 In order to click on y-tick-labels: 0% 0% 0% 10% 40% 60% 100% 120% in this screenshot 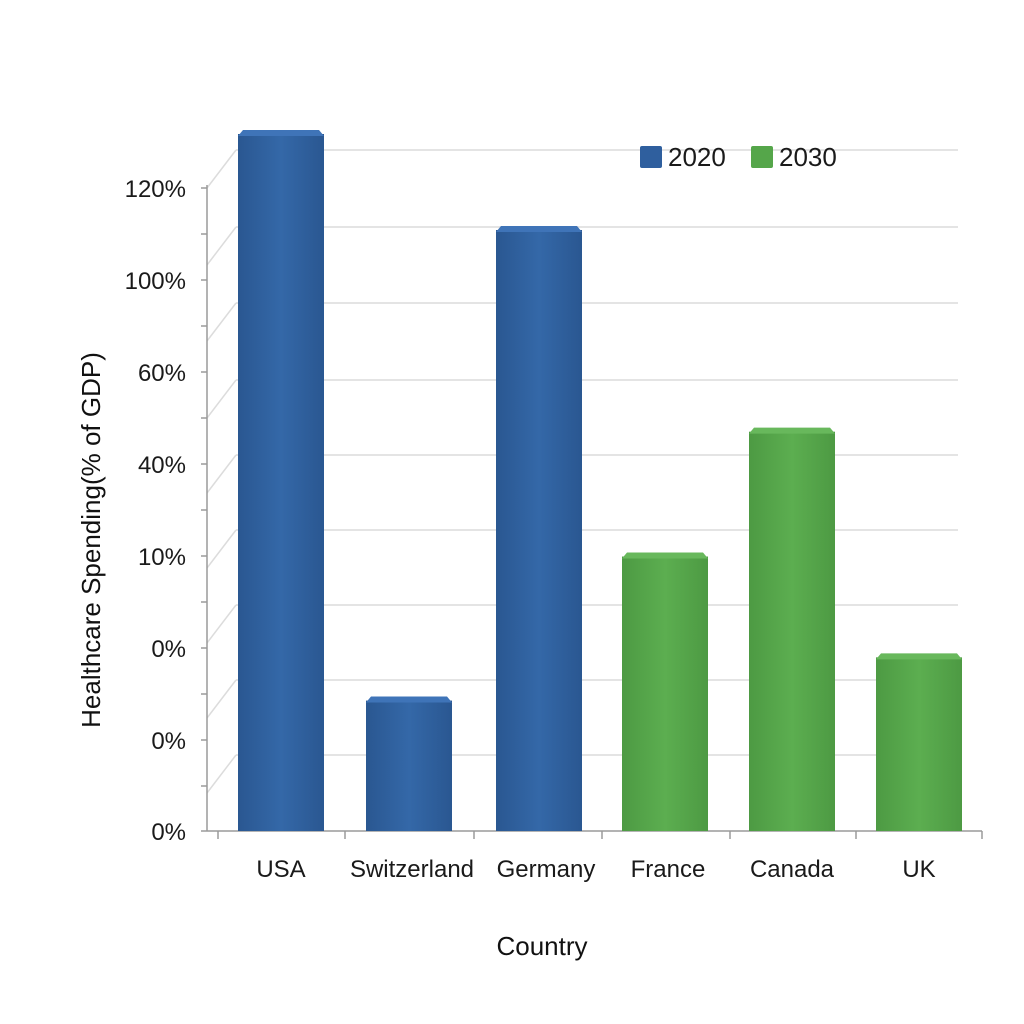, I will do `click(155, 511)`.